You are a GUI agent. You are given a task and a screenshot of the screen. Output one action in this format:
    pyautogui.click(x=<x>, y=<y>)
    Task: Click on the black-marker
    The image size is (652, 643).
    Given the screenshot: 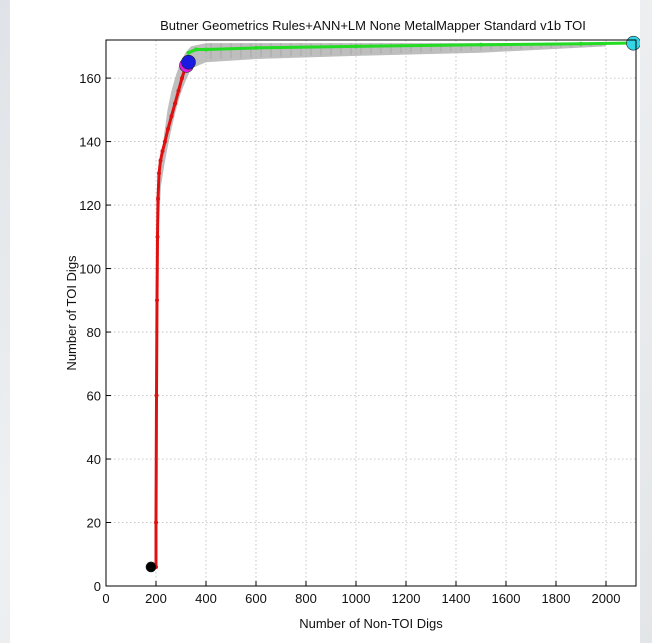 What is the action you would take?
    pyautogui.click(x=151, y=567)
    